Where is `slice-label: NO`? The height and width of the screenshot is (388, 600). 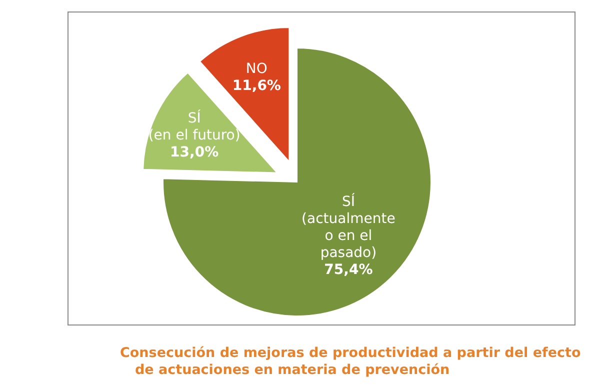
slice-label: NO is located at coordinates (257, 68).